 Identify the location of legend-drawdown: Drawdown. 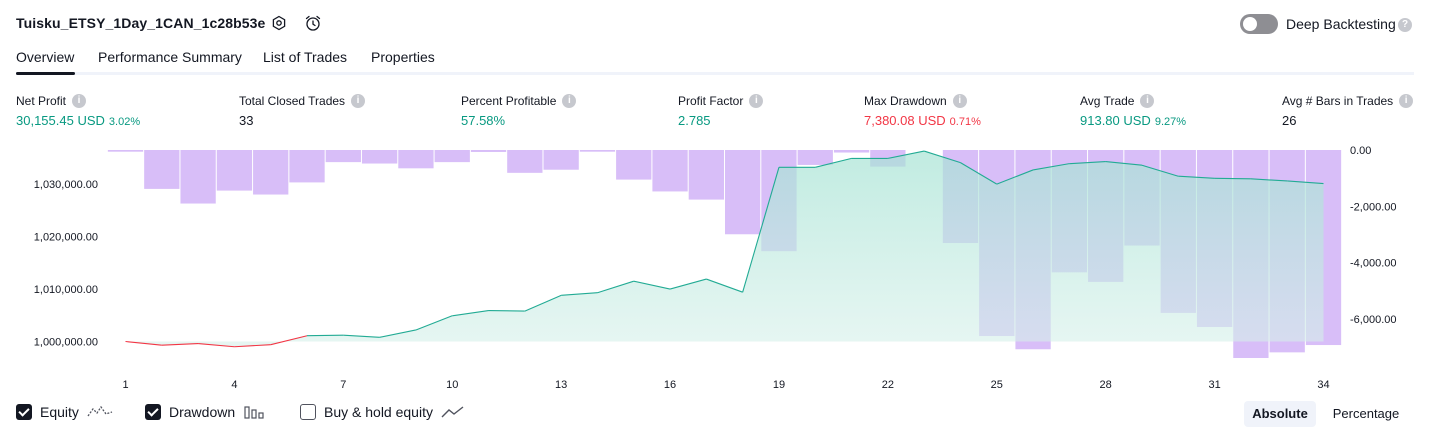
(205, 412).